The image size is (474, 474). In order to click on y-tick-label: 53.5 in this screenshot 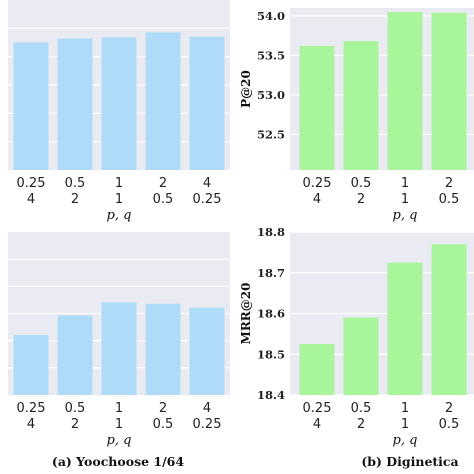, I will do `click(271, 55)`.